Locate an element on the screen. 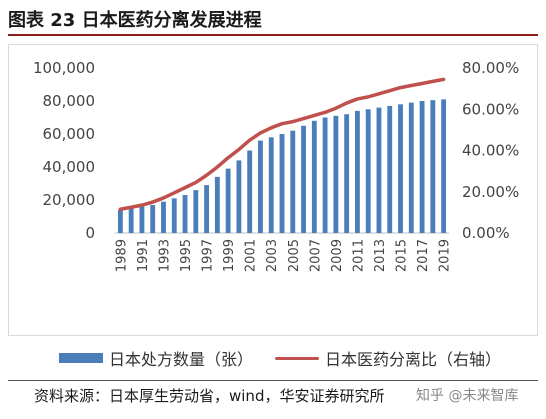  x-tick-label: 2019 is located at coordinates (445, 255).